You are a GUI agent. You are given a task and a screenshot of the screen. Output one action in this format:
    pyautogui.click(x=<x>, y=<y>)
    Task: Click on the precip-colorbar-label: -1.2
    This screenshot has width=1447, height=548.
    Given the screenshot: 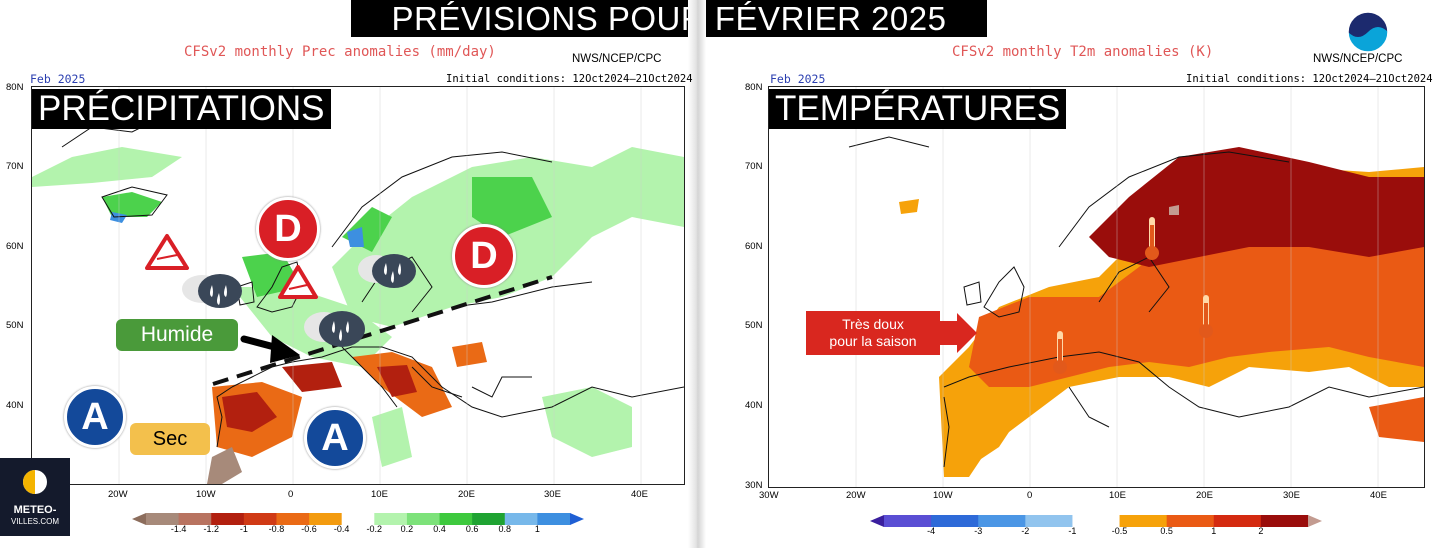 What is the action you would take?
    pyautogui.click(x=211, y=529)
    